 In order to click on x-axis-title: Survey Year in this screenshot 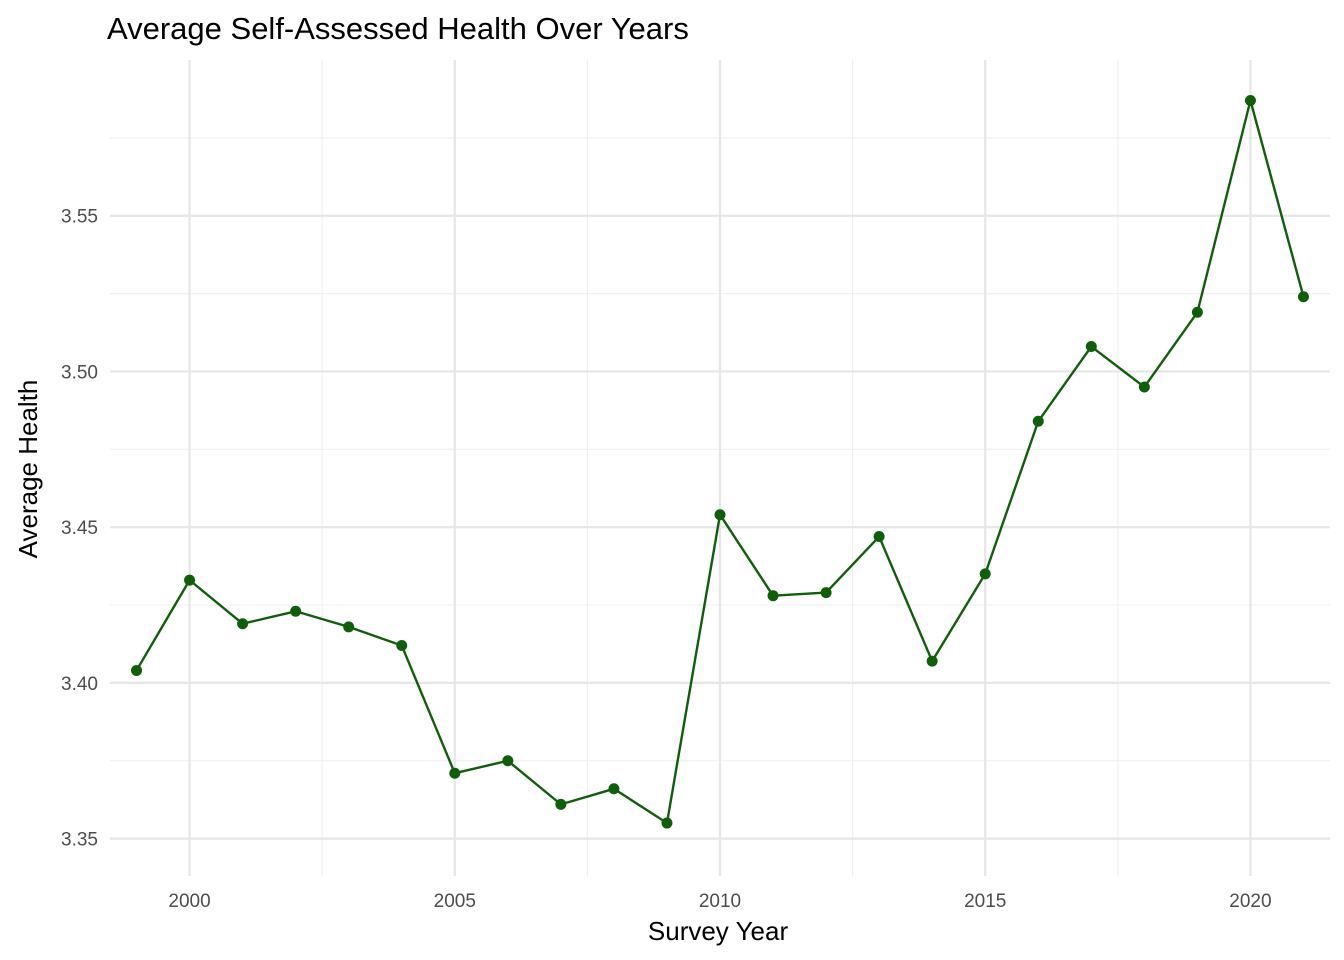, I will do `click(718, 931)`.